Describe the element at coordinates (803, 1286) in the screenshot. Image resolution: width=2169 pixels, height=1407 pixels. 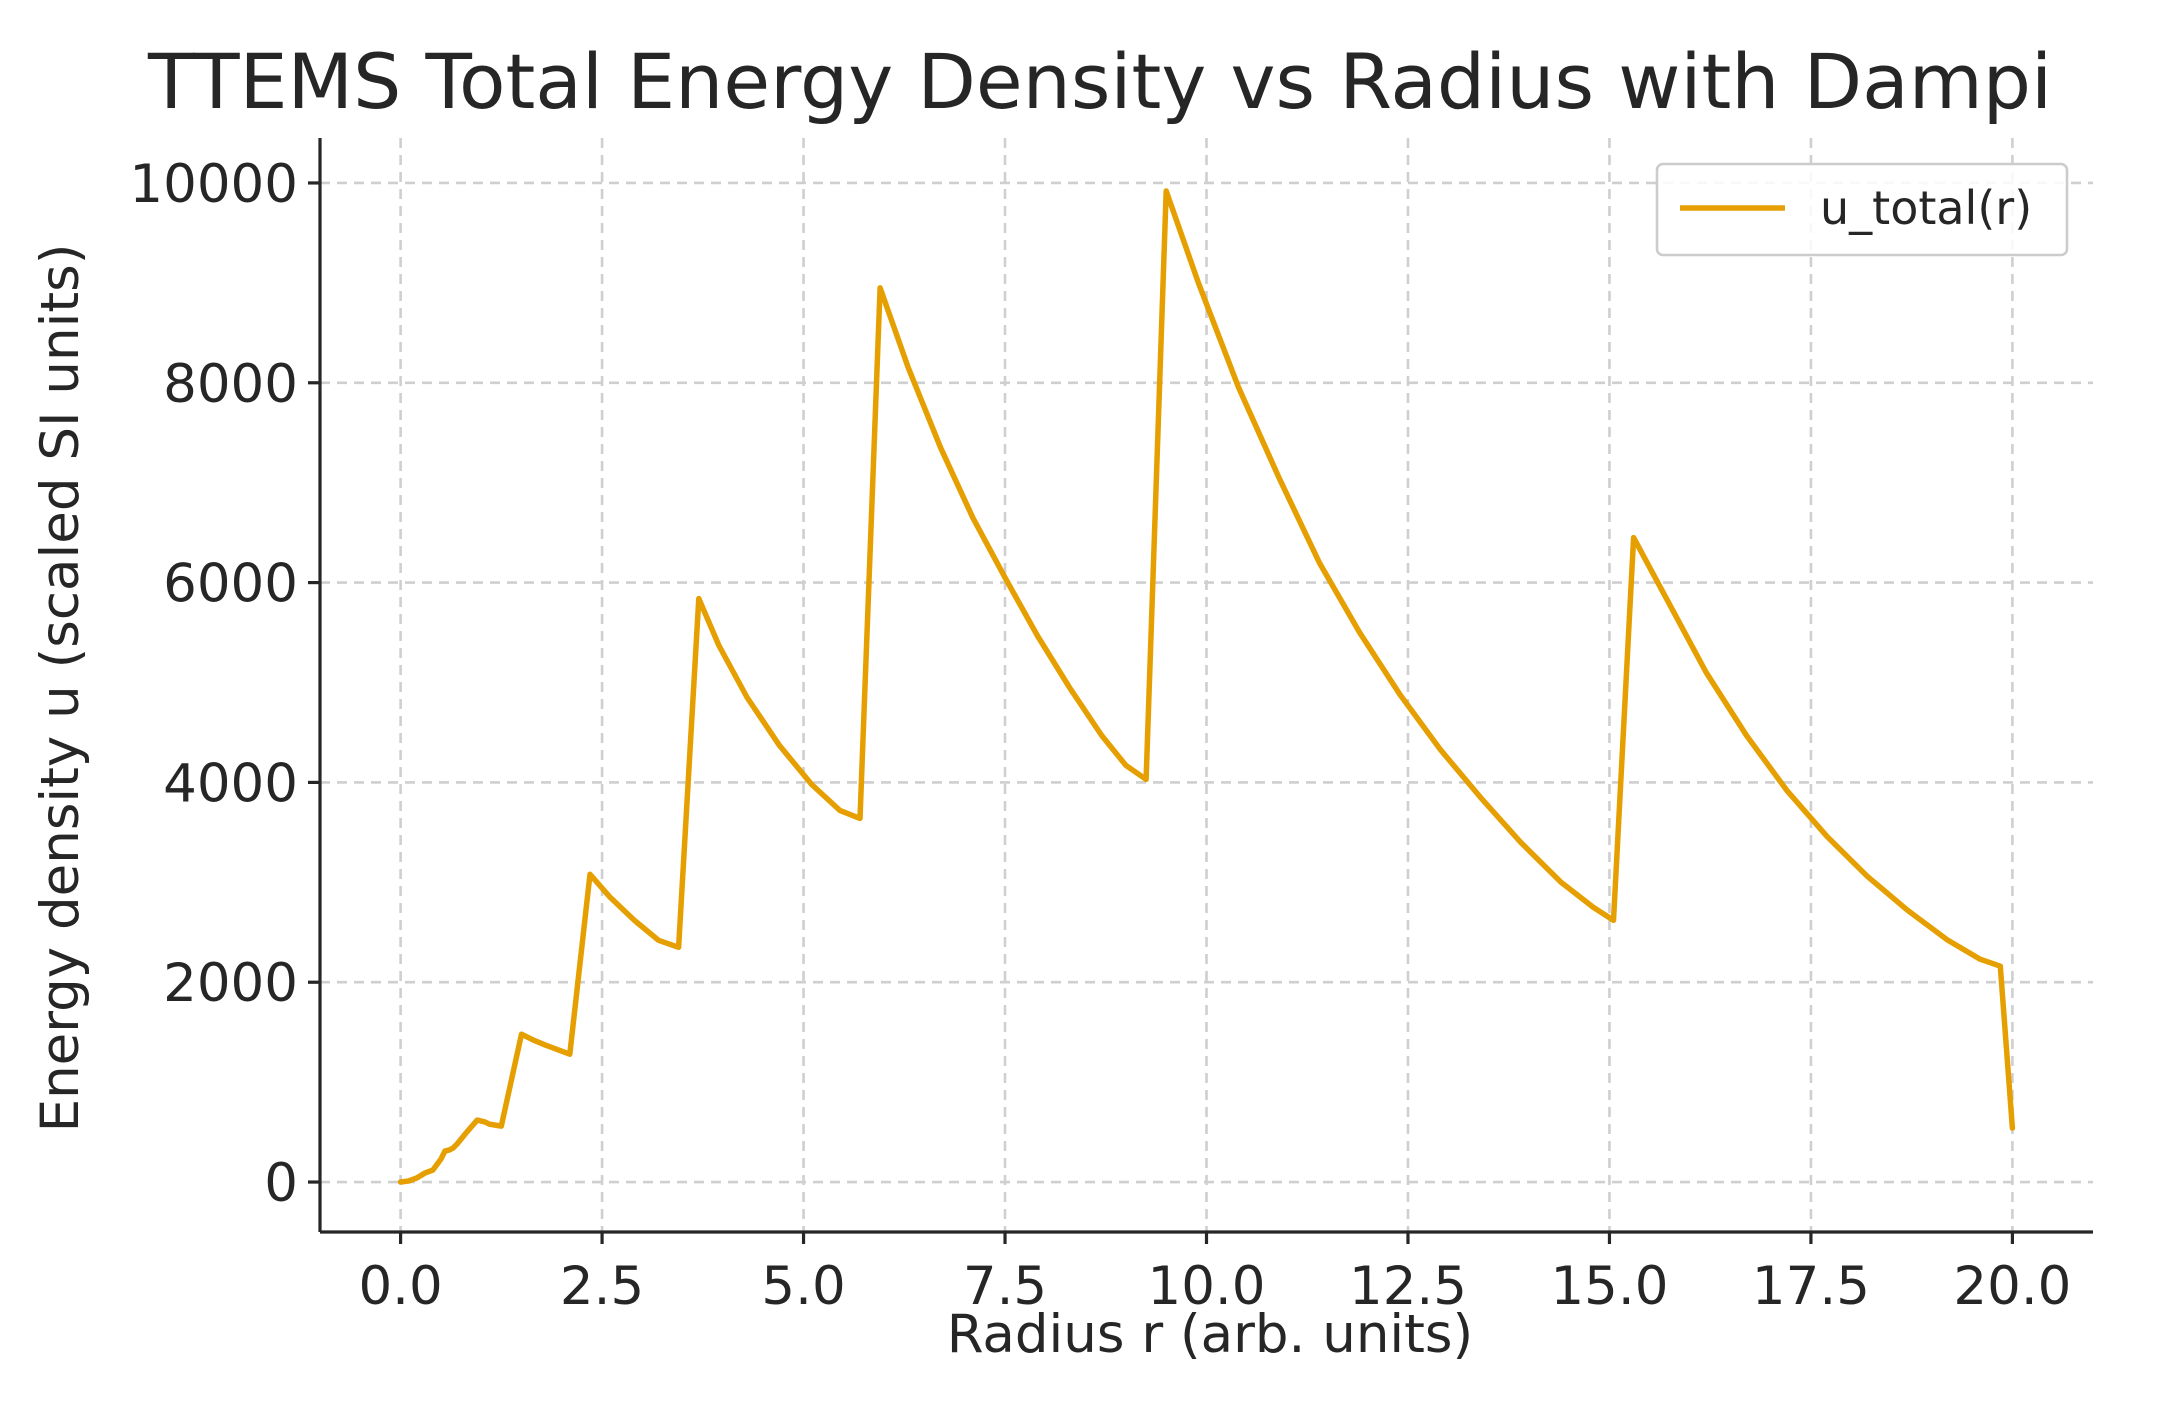
I see `x-tick-label: 5.0` at that location.